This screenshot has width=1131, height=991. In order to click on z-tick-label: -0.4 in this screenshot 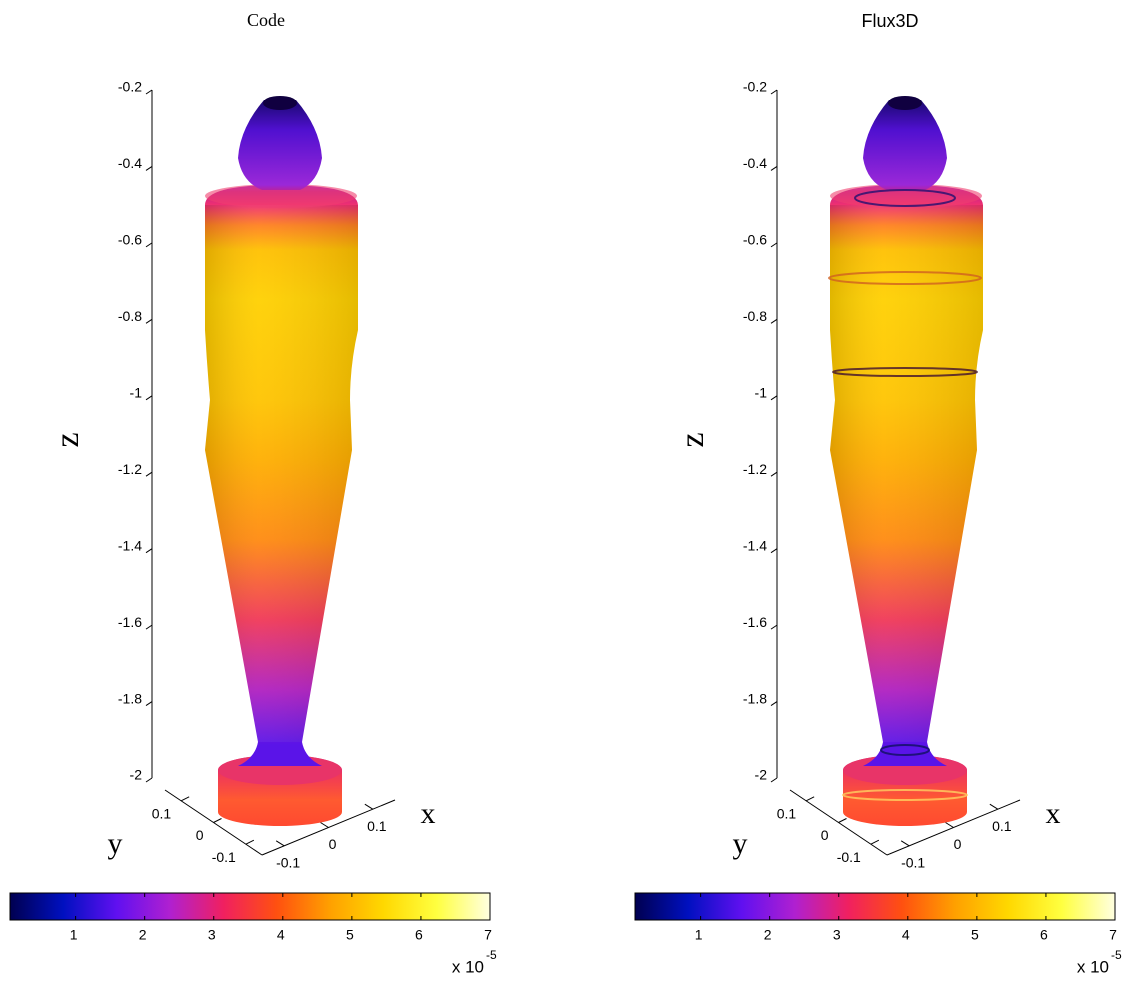, I will do `click(130, 163)`.